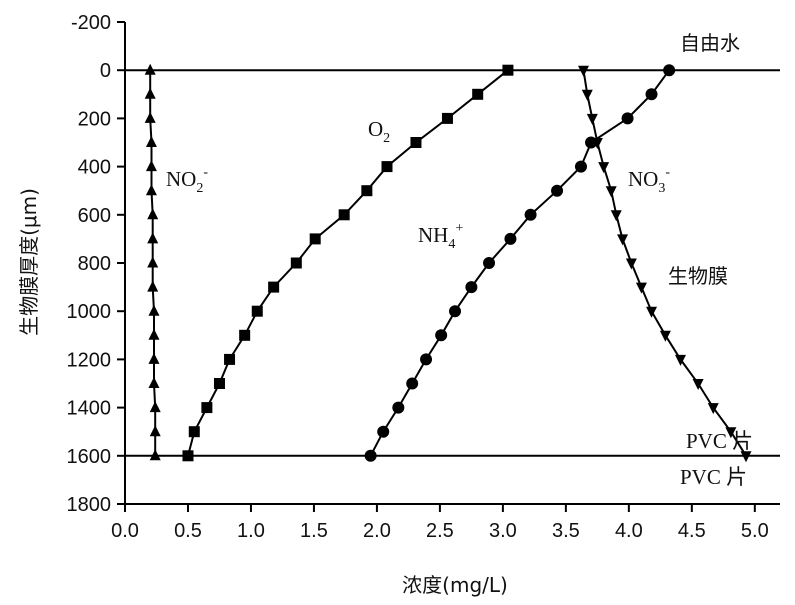 The width and height of the screenshot is (795, 605). What do you see at coordinates (440, 531) in the screenshot?
I see `x-tick-label: 2.5` at bounding box center [440, 531].